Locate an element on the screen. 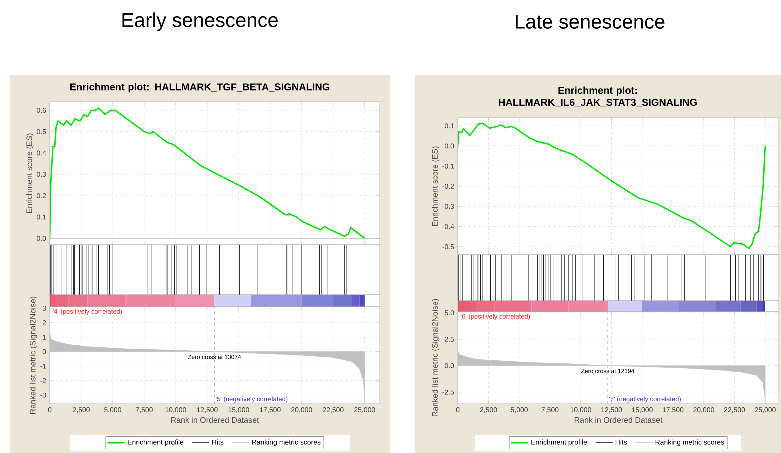  chart-subtitle: Enrichment plot: HALLMARK_TGF_BETA_SIGNALING is located at coordinates (200, 88).